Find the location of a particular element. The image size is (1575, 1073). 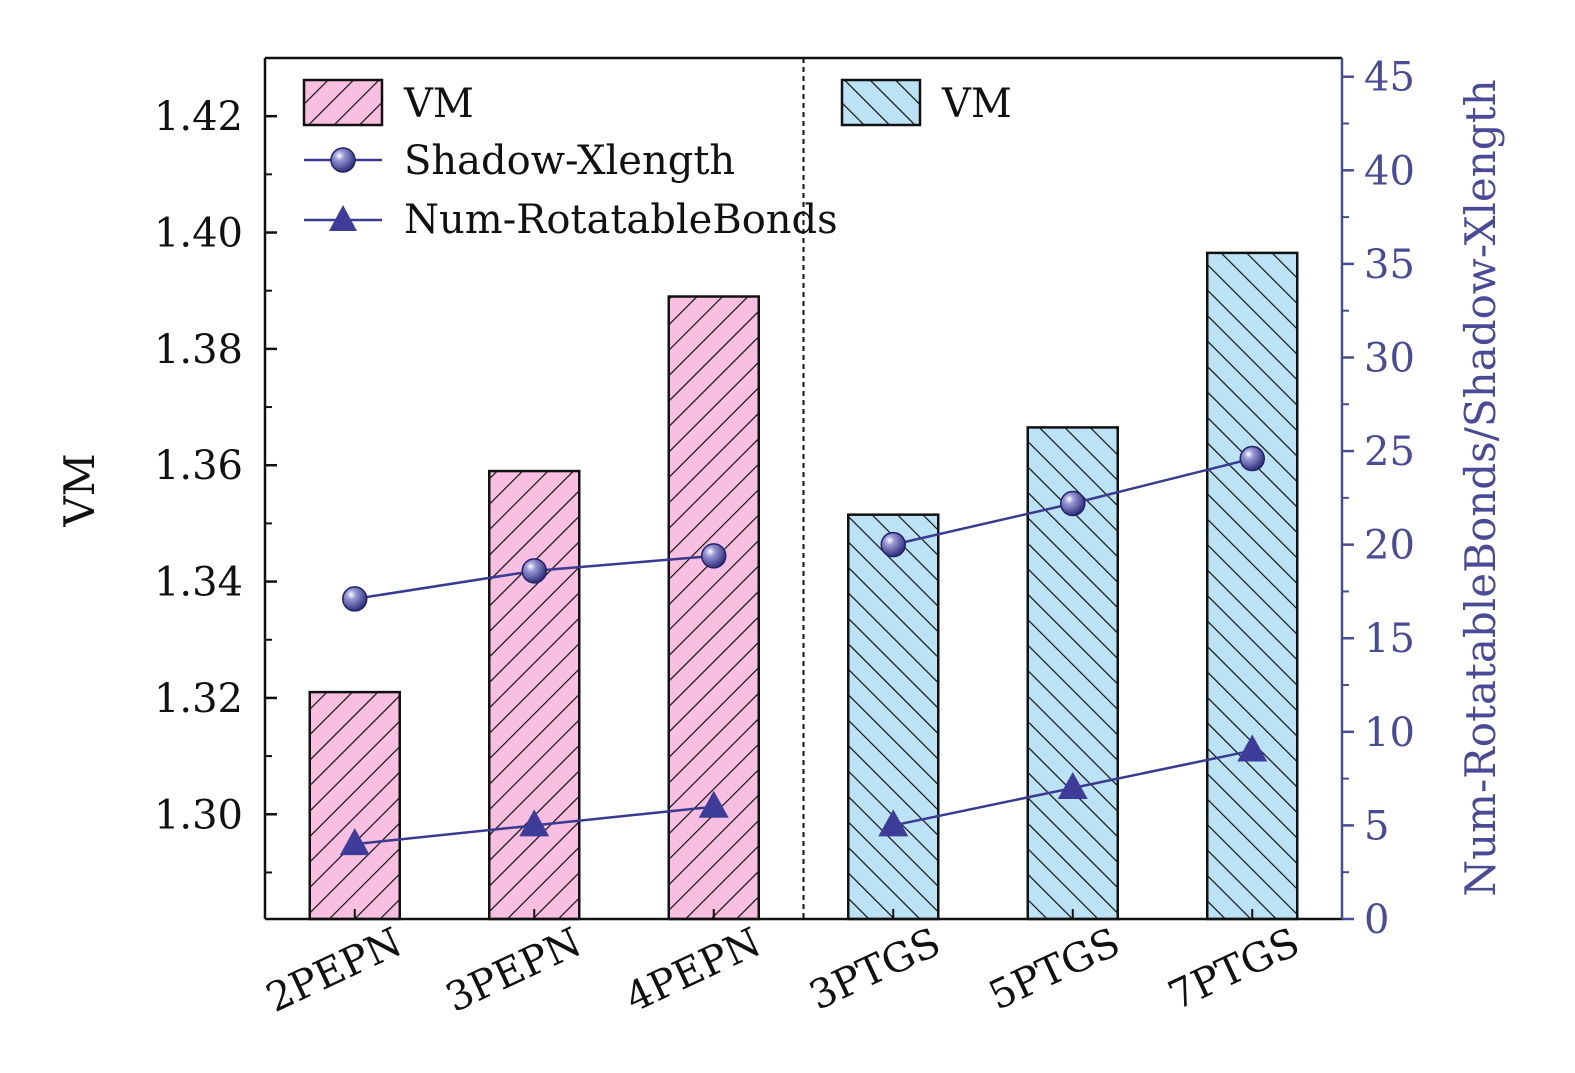

y-axis-title-right: Num-RotatableBonds/Shadow-Xlength is located at coordinates (1480, 487).